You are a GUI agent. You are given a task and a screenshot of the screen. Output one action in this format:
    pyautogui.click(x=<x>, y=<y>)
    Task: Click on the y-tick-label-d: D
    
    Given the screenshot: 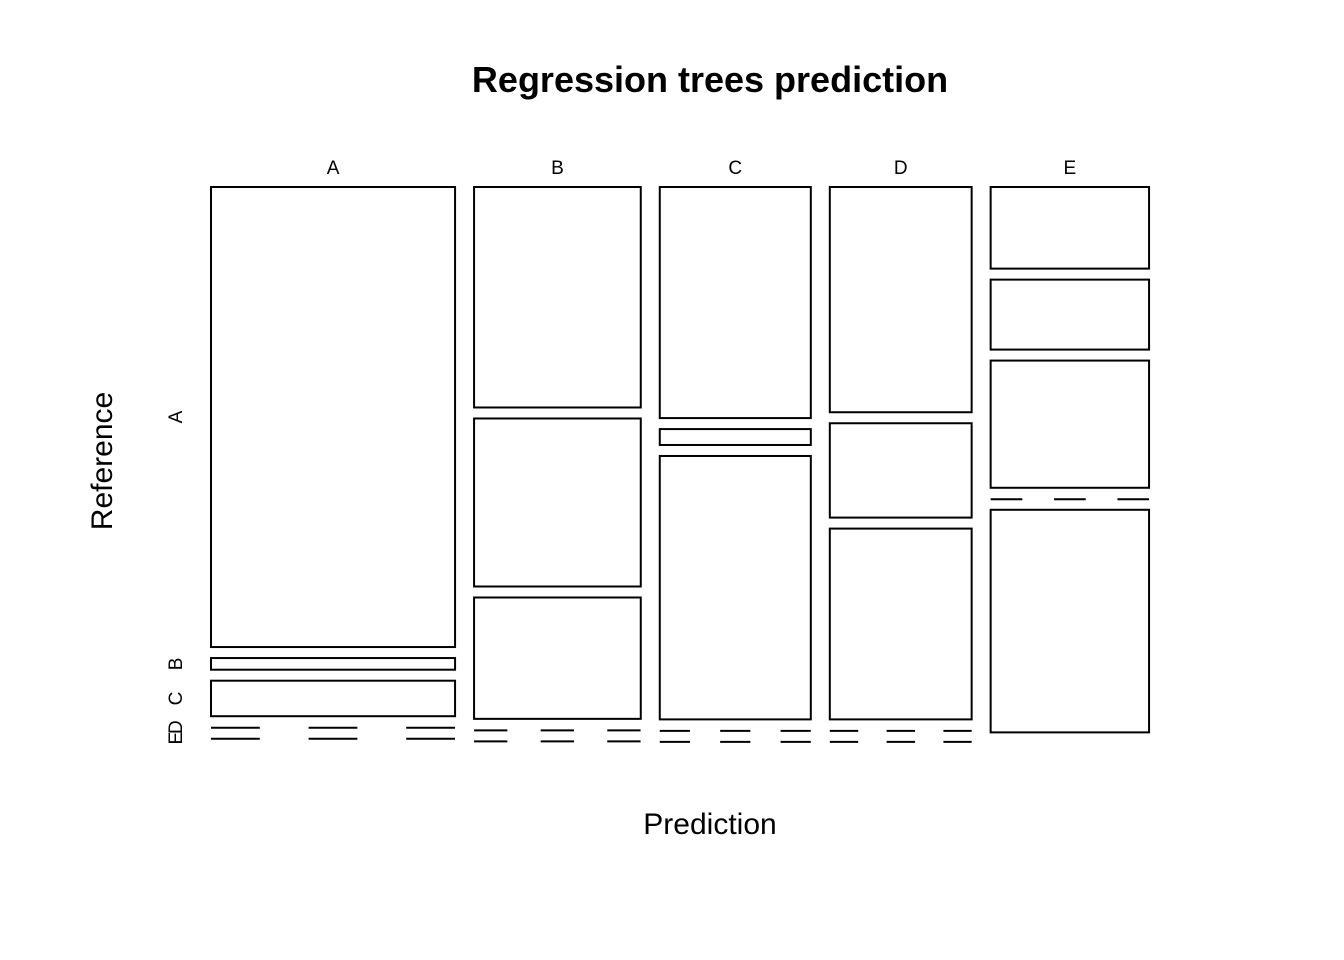 What is the action you would take?
    pyautogui.click(x=176, y=727)
    